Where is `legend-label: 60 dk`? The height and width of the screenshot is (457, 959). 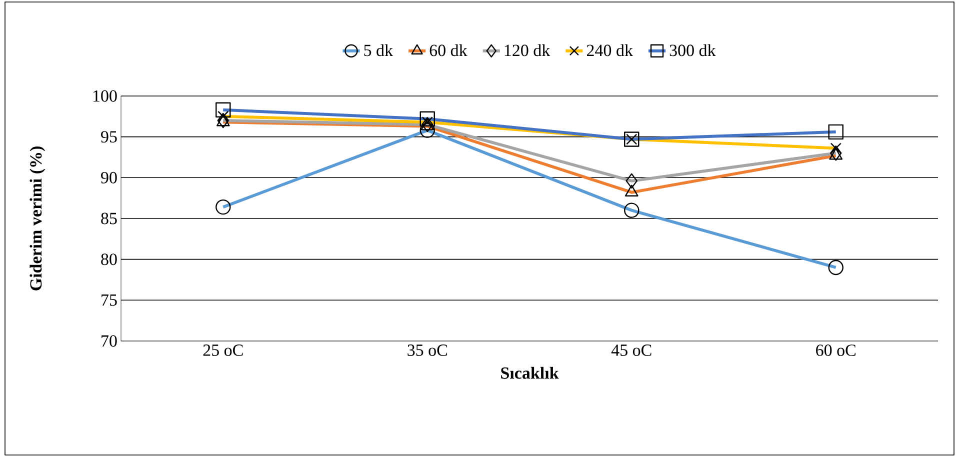 legend-label: 60 dk is located at coordinates (449, 50).